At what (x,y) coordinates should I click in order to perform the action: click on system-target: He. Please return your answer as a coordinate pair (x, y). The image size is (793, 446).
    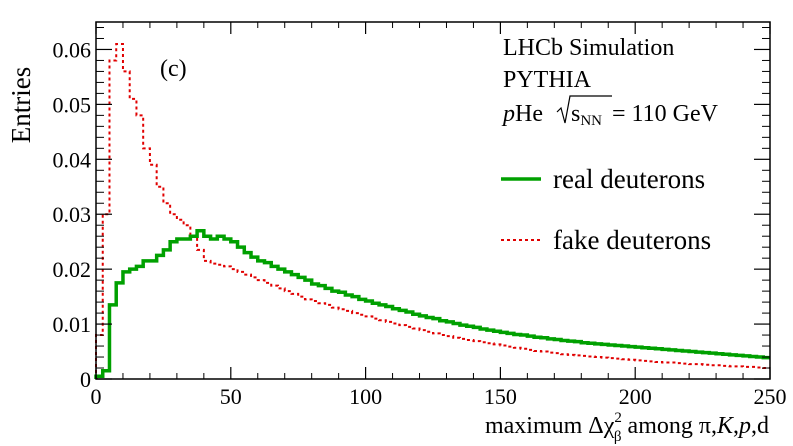
    Looking at the image, I should click on (529, 114).